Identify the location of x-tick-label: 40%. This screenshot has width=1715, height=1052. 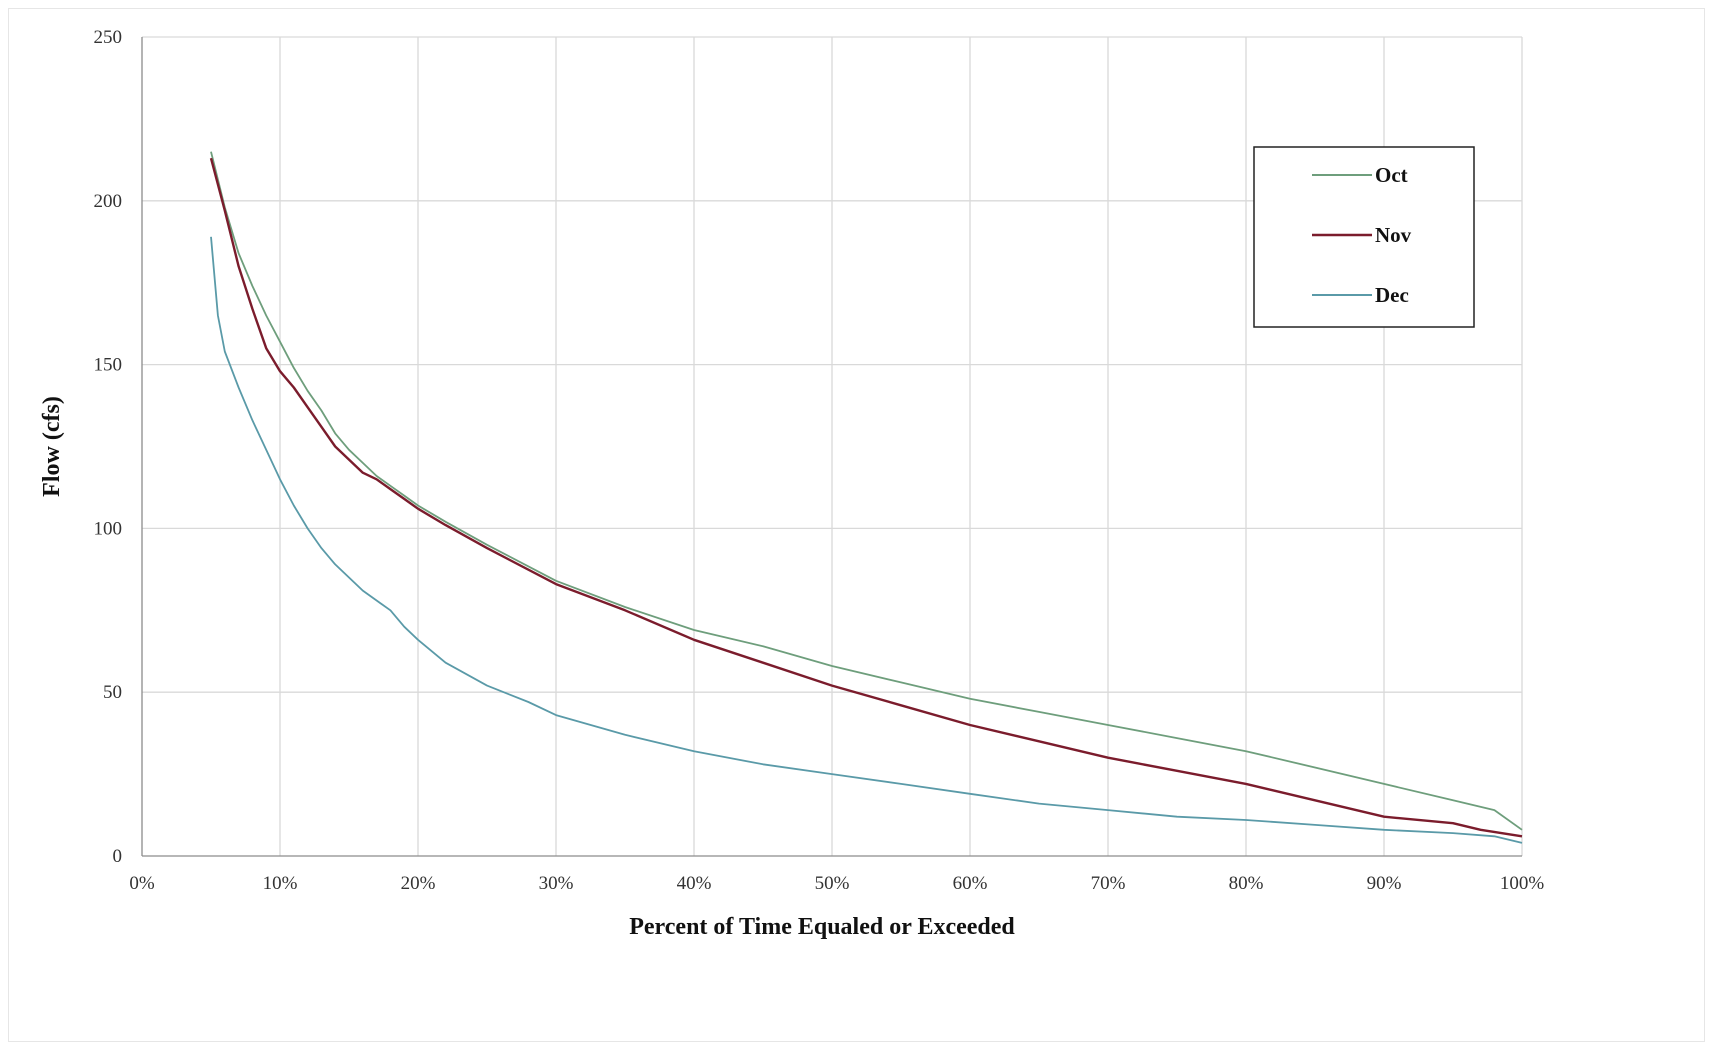
(694, 883).